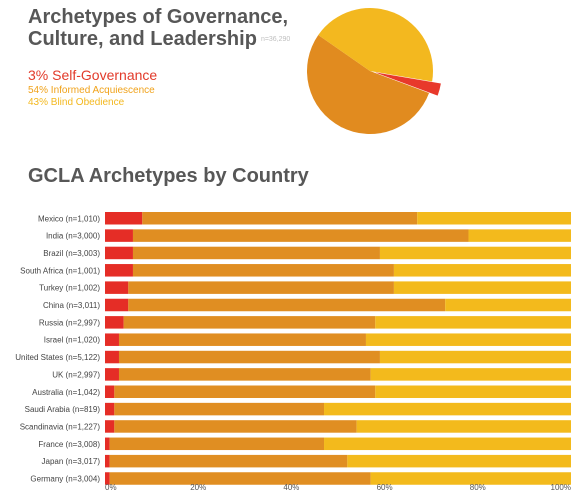  Describe the element at coordinates (66, 392) in the screenshot. I see `category-label: Australia (n=1,042)` at that location.